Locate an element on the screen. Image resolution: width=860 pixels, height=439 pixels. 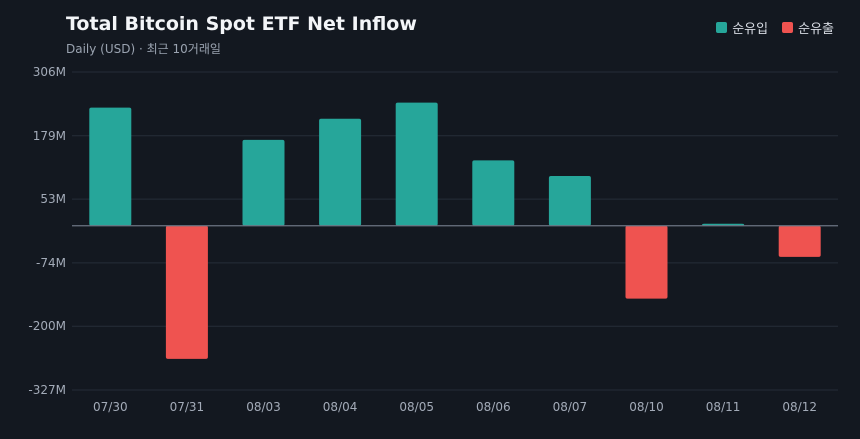
legend-label-outflow: 순유출 is located at coordinates (816, 29).